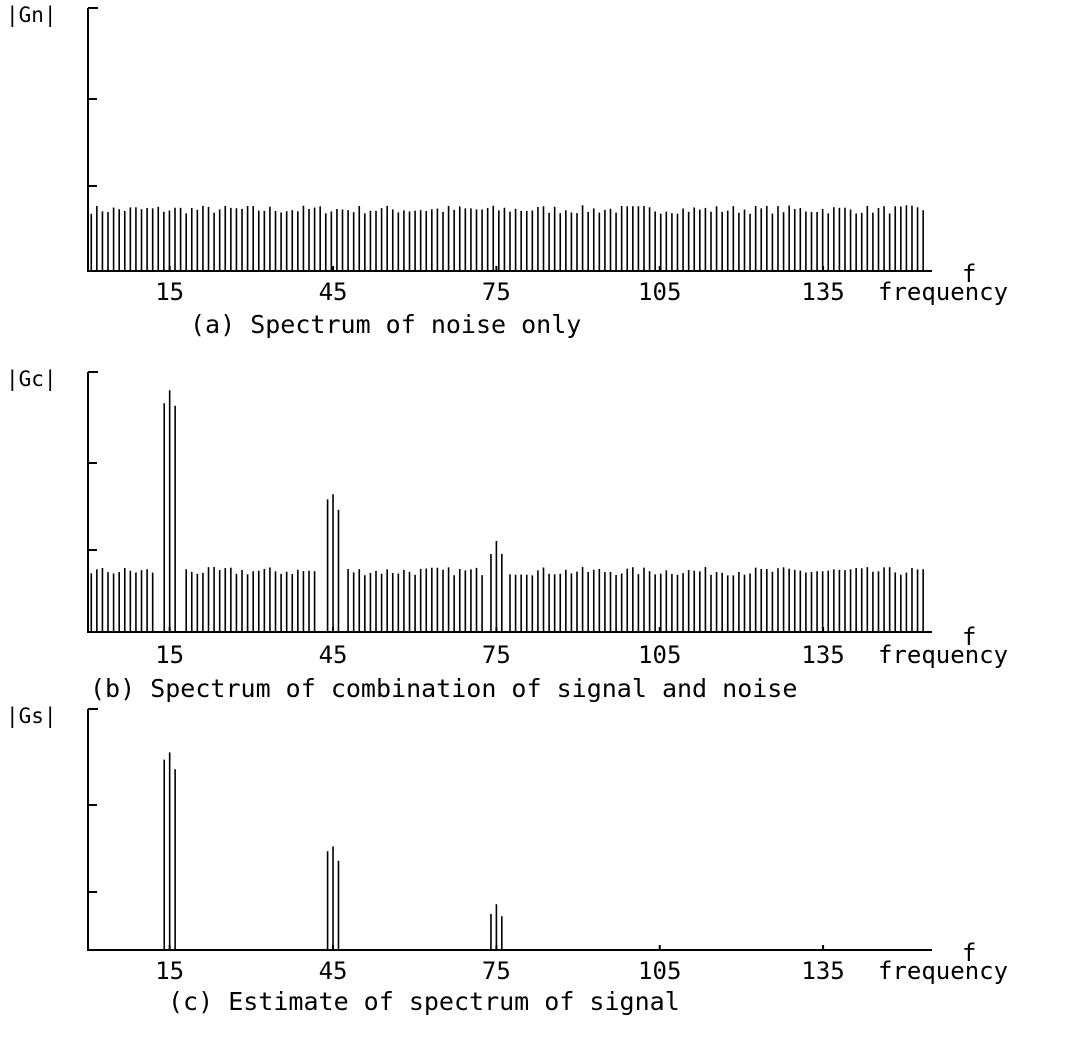 The height and width of the screenshot is (1042, 1070). What do you see at coordinates (424, 1001) in the screenshot?
I see `panel-caption: (c) Estimate of spectrum of signal` at bounding box center [424, 1001].